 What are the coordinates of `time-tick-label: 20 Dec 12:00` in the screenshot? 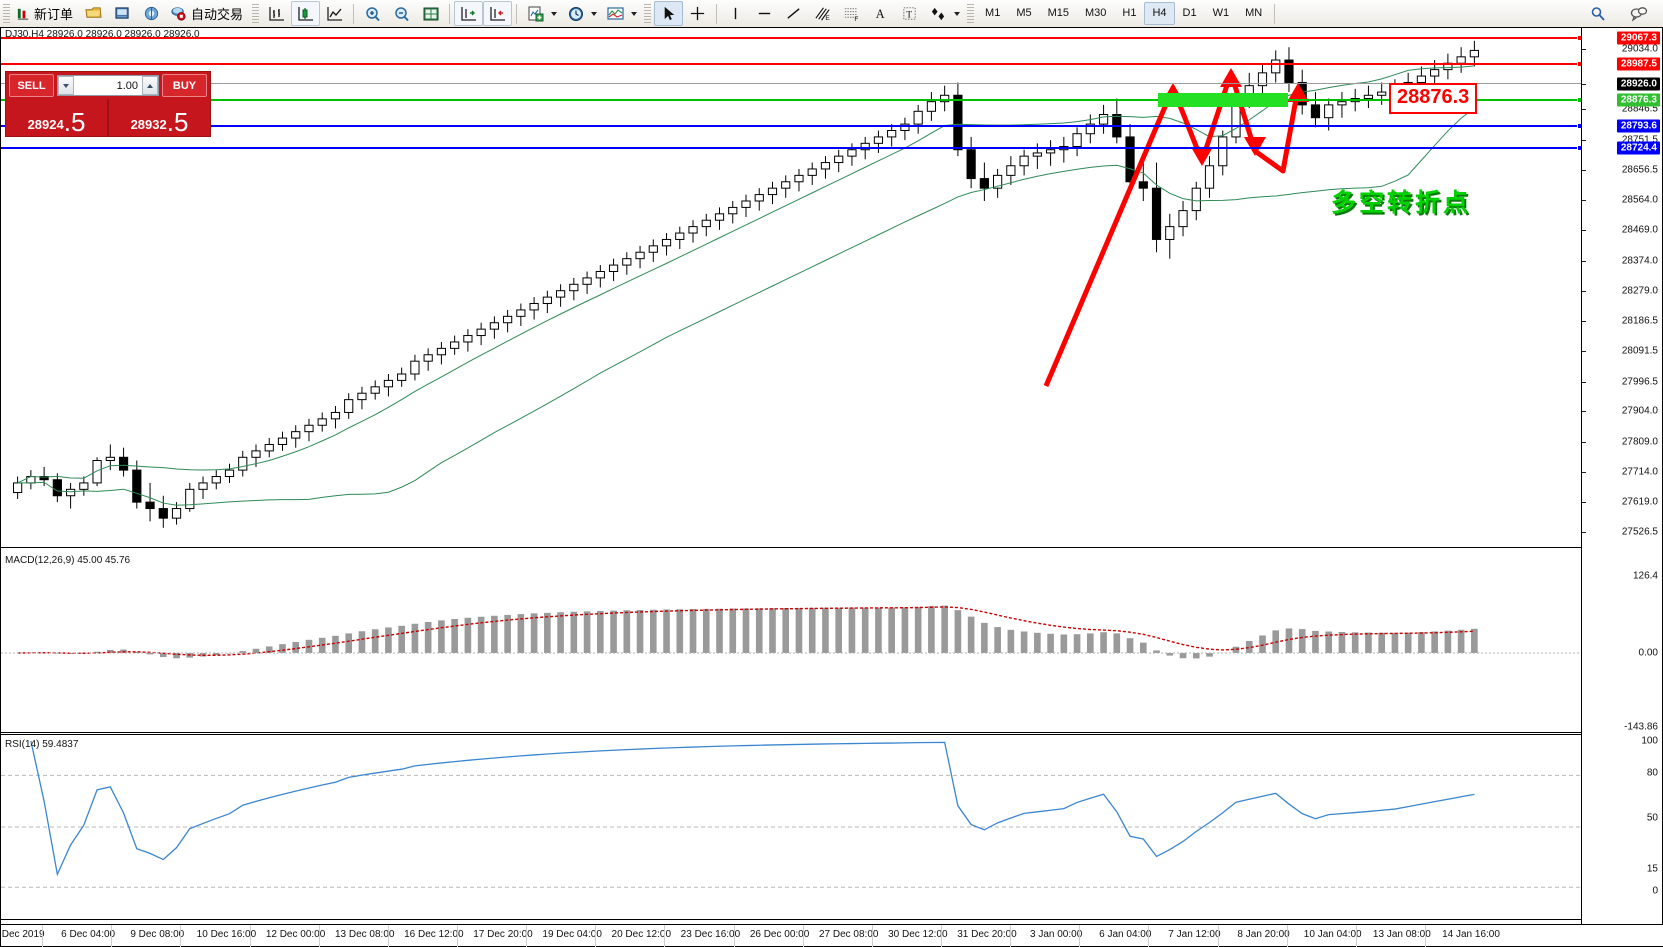 It's located at (641, 934).